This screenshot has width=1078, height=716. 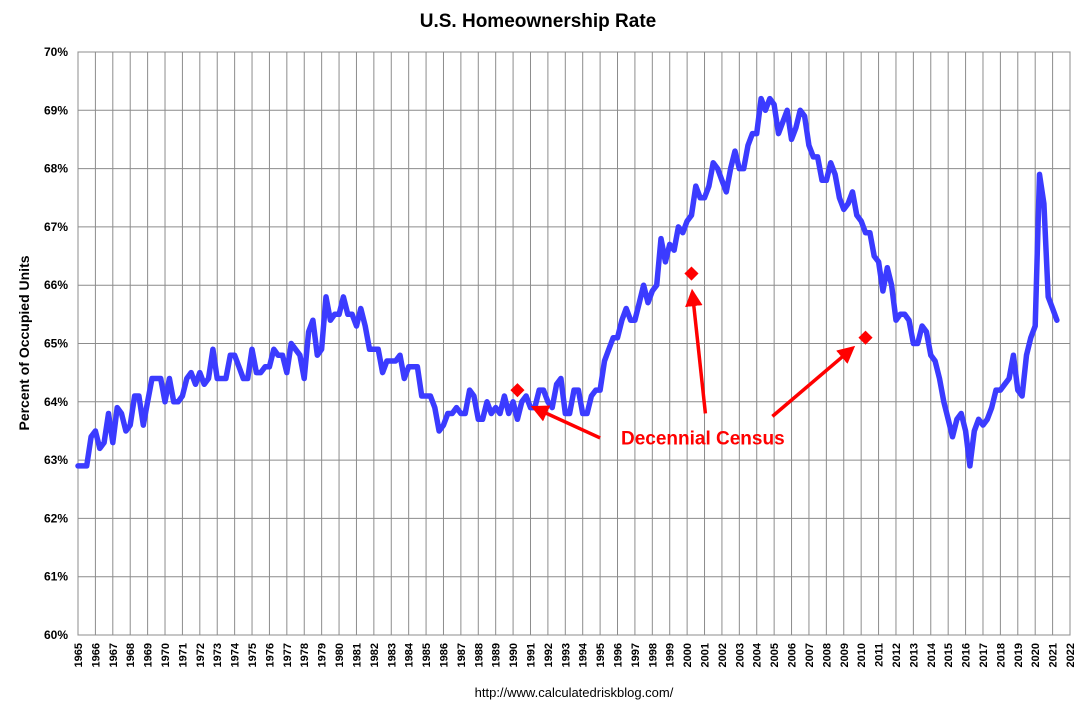 What do you see at coordinates (236, 654) in the screenshot?
I see `x-tick-label: 1974` at bounding box center [236, 654].